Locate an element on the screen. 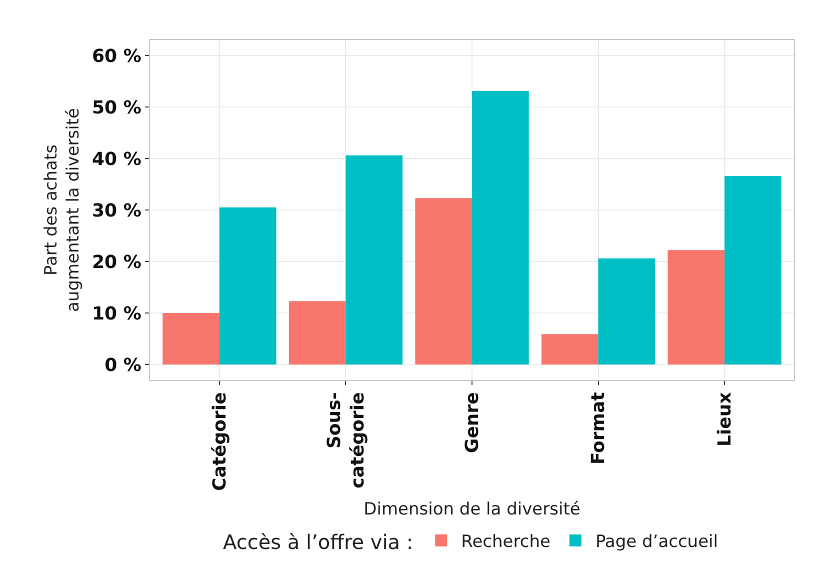 This screenshot has height=580, width=824. y-tick-label: 10 % is located at coordinates (117, 313).